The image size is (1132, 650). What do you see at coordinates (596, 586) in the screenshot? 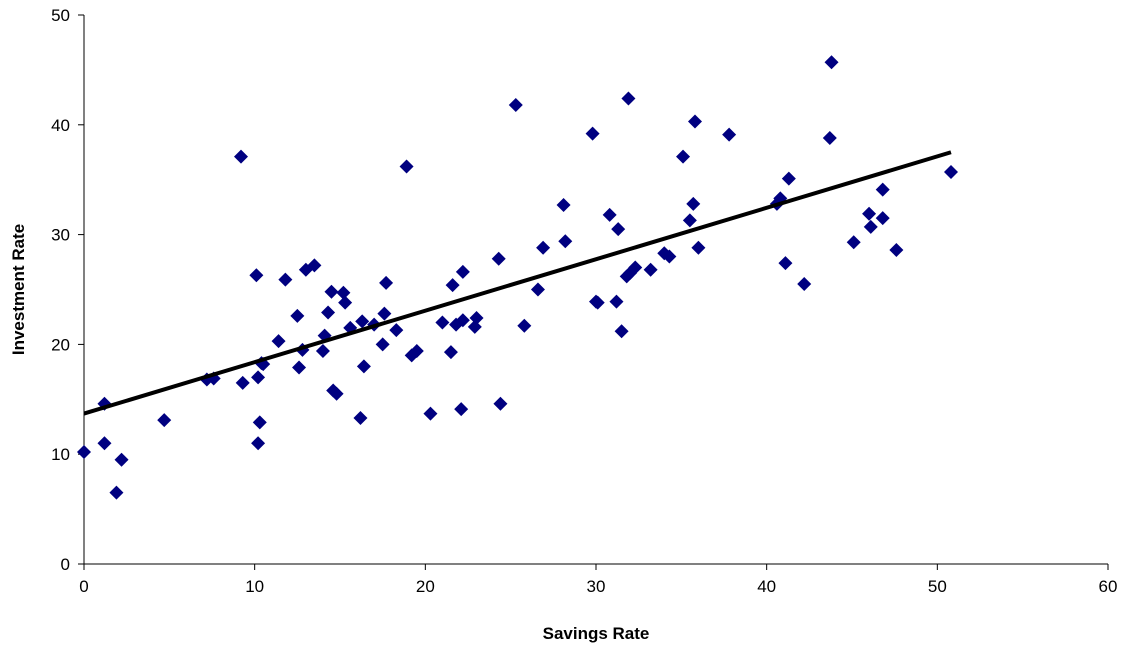
I see `x-tick-label: 30` at bounding box center [596, 586].